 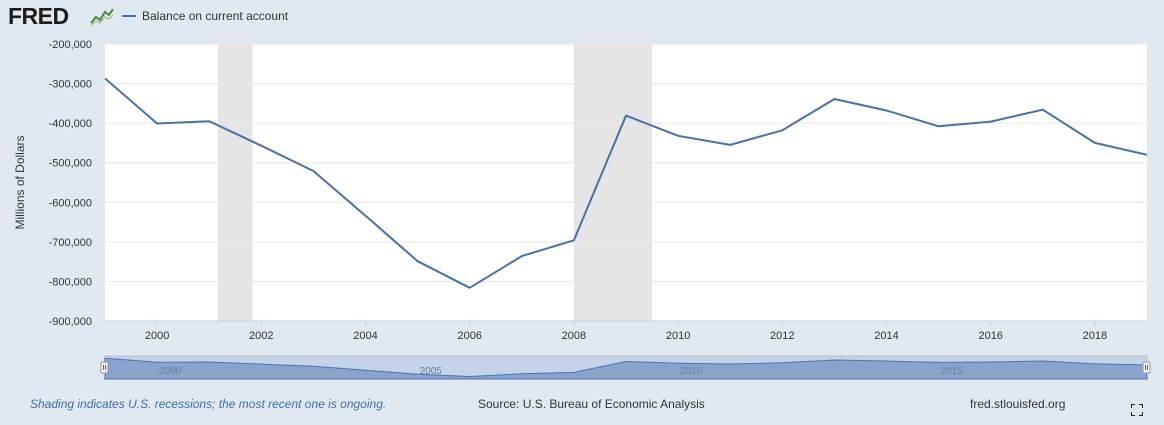 I want to click on y-tick-label: -300,000, so click(x=70, y=85).